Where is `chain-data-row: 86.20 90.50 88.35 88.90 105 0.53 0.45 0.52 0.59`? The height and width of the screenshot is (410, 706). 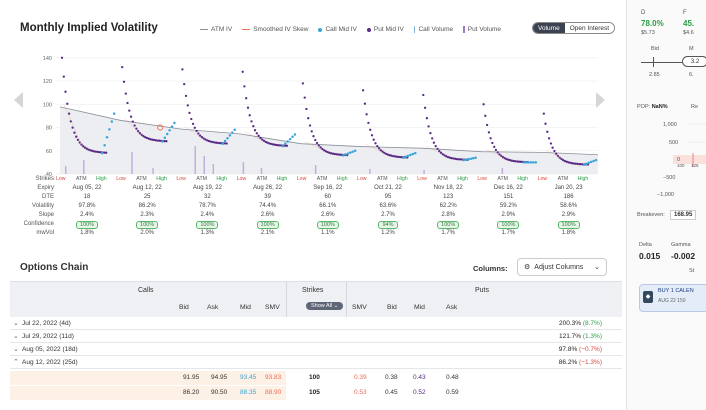
chain-data-row: 86.20 90.50 88.35 88.90 105 0.53 0.45 0.52 0.59 is located at coordinates (316, 393).